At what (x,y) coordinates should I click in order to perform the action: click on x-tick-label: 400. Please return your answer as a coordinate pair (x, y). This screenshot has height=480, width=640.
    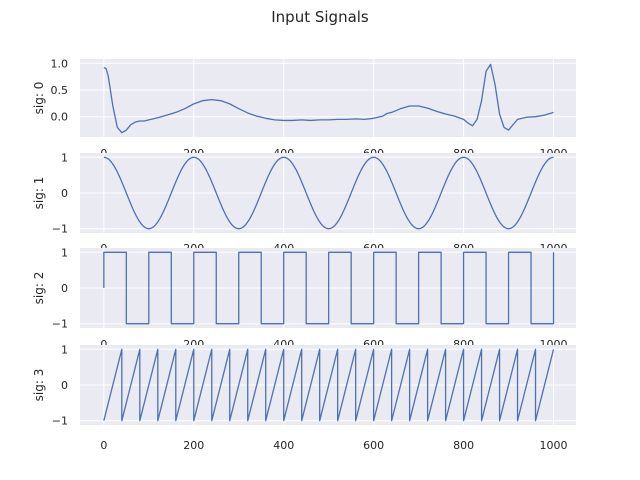
    Looking at the image, I should click on (283, 445).